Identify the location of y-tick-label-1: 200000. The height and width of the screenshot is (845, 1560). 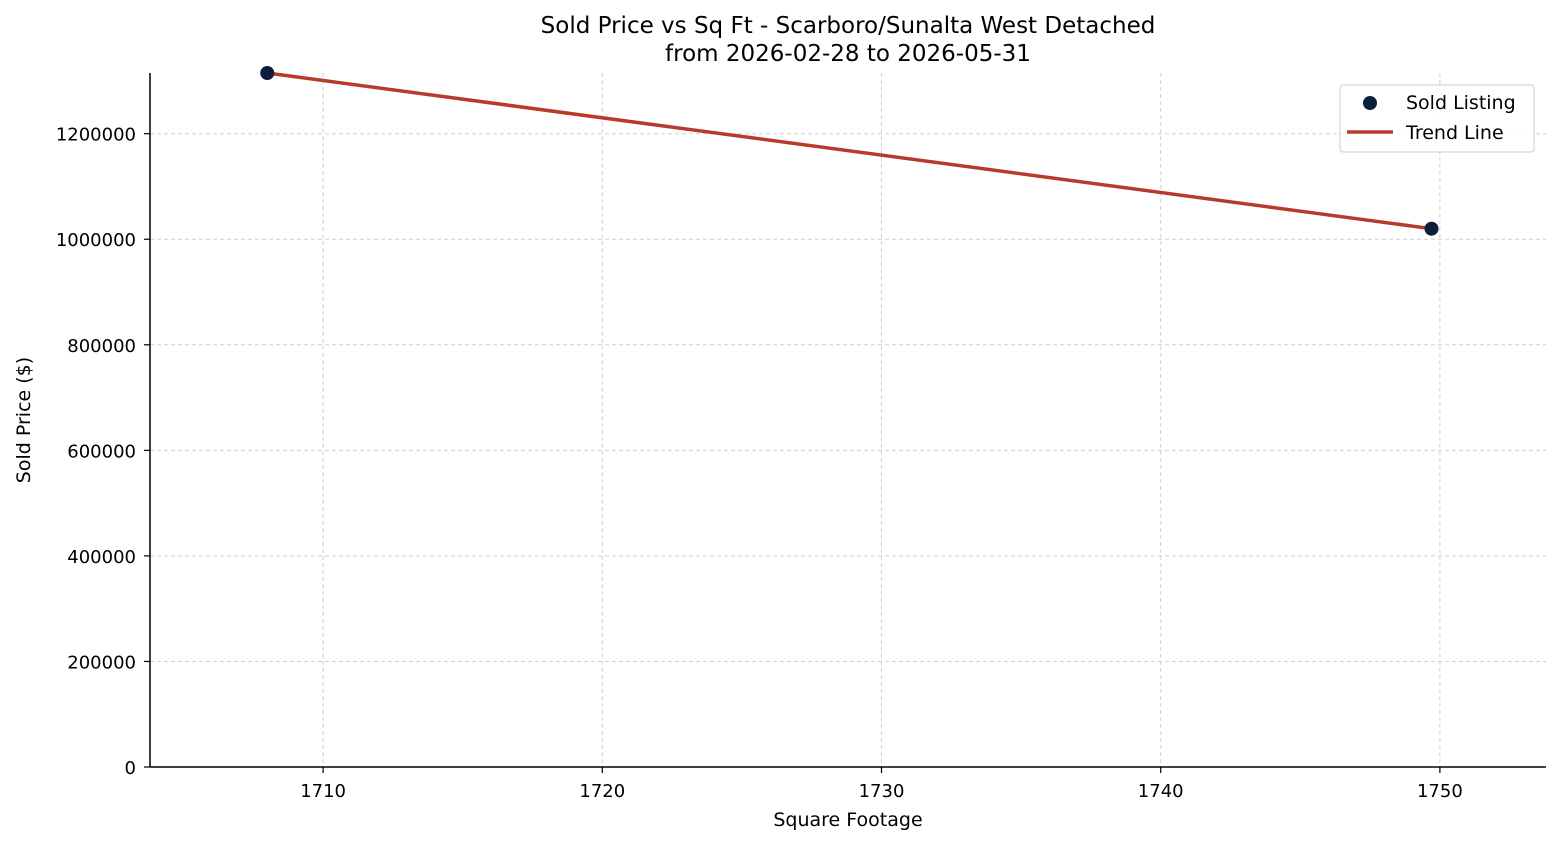
(101, 662).